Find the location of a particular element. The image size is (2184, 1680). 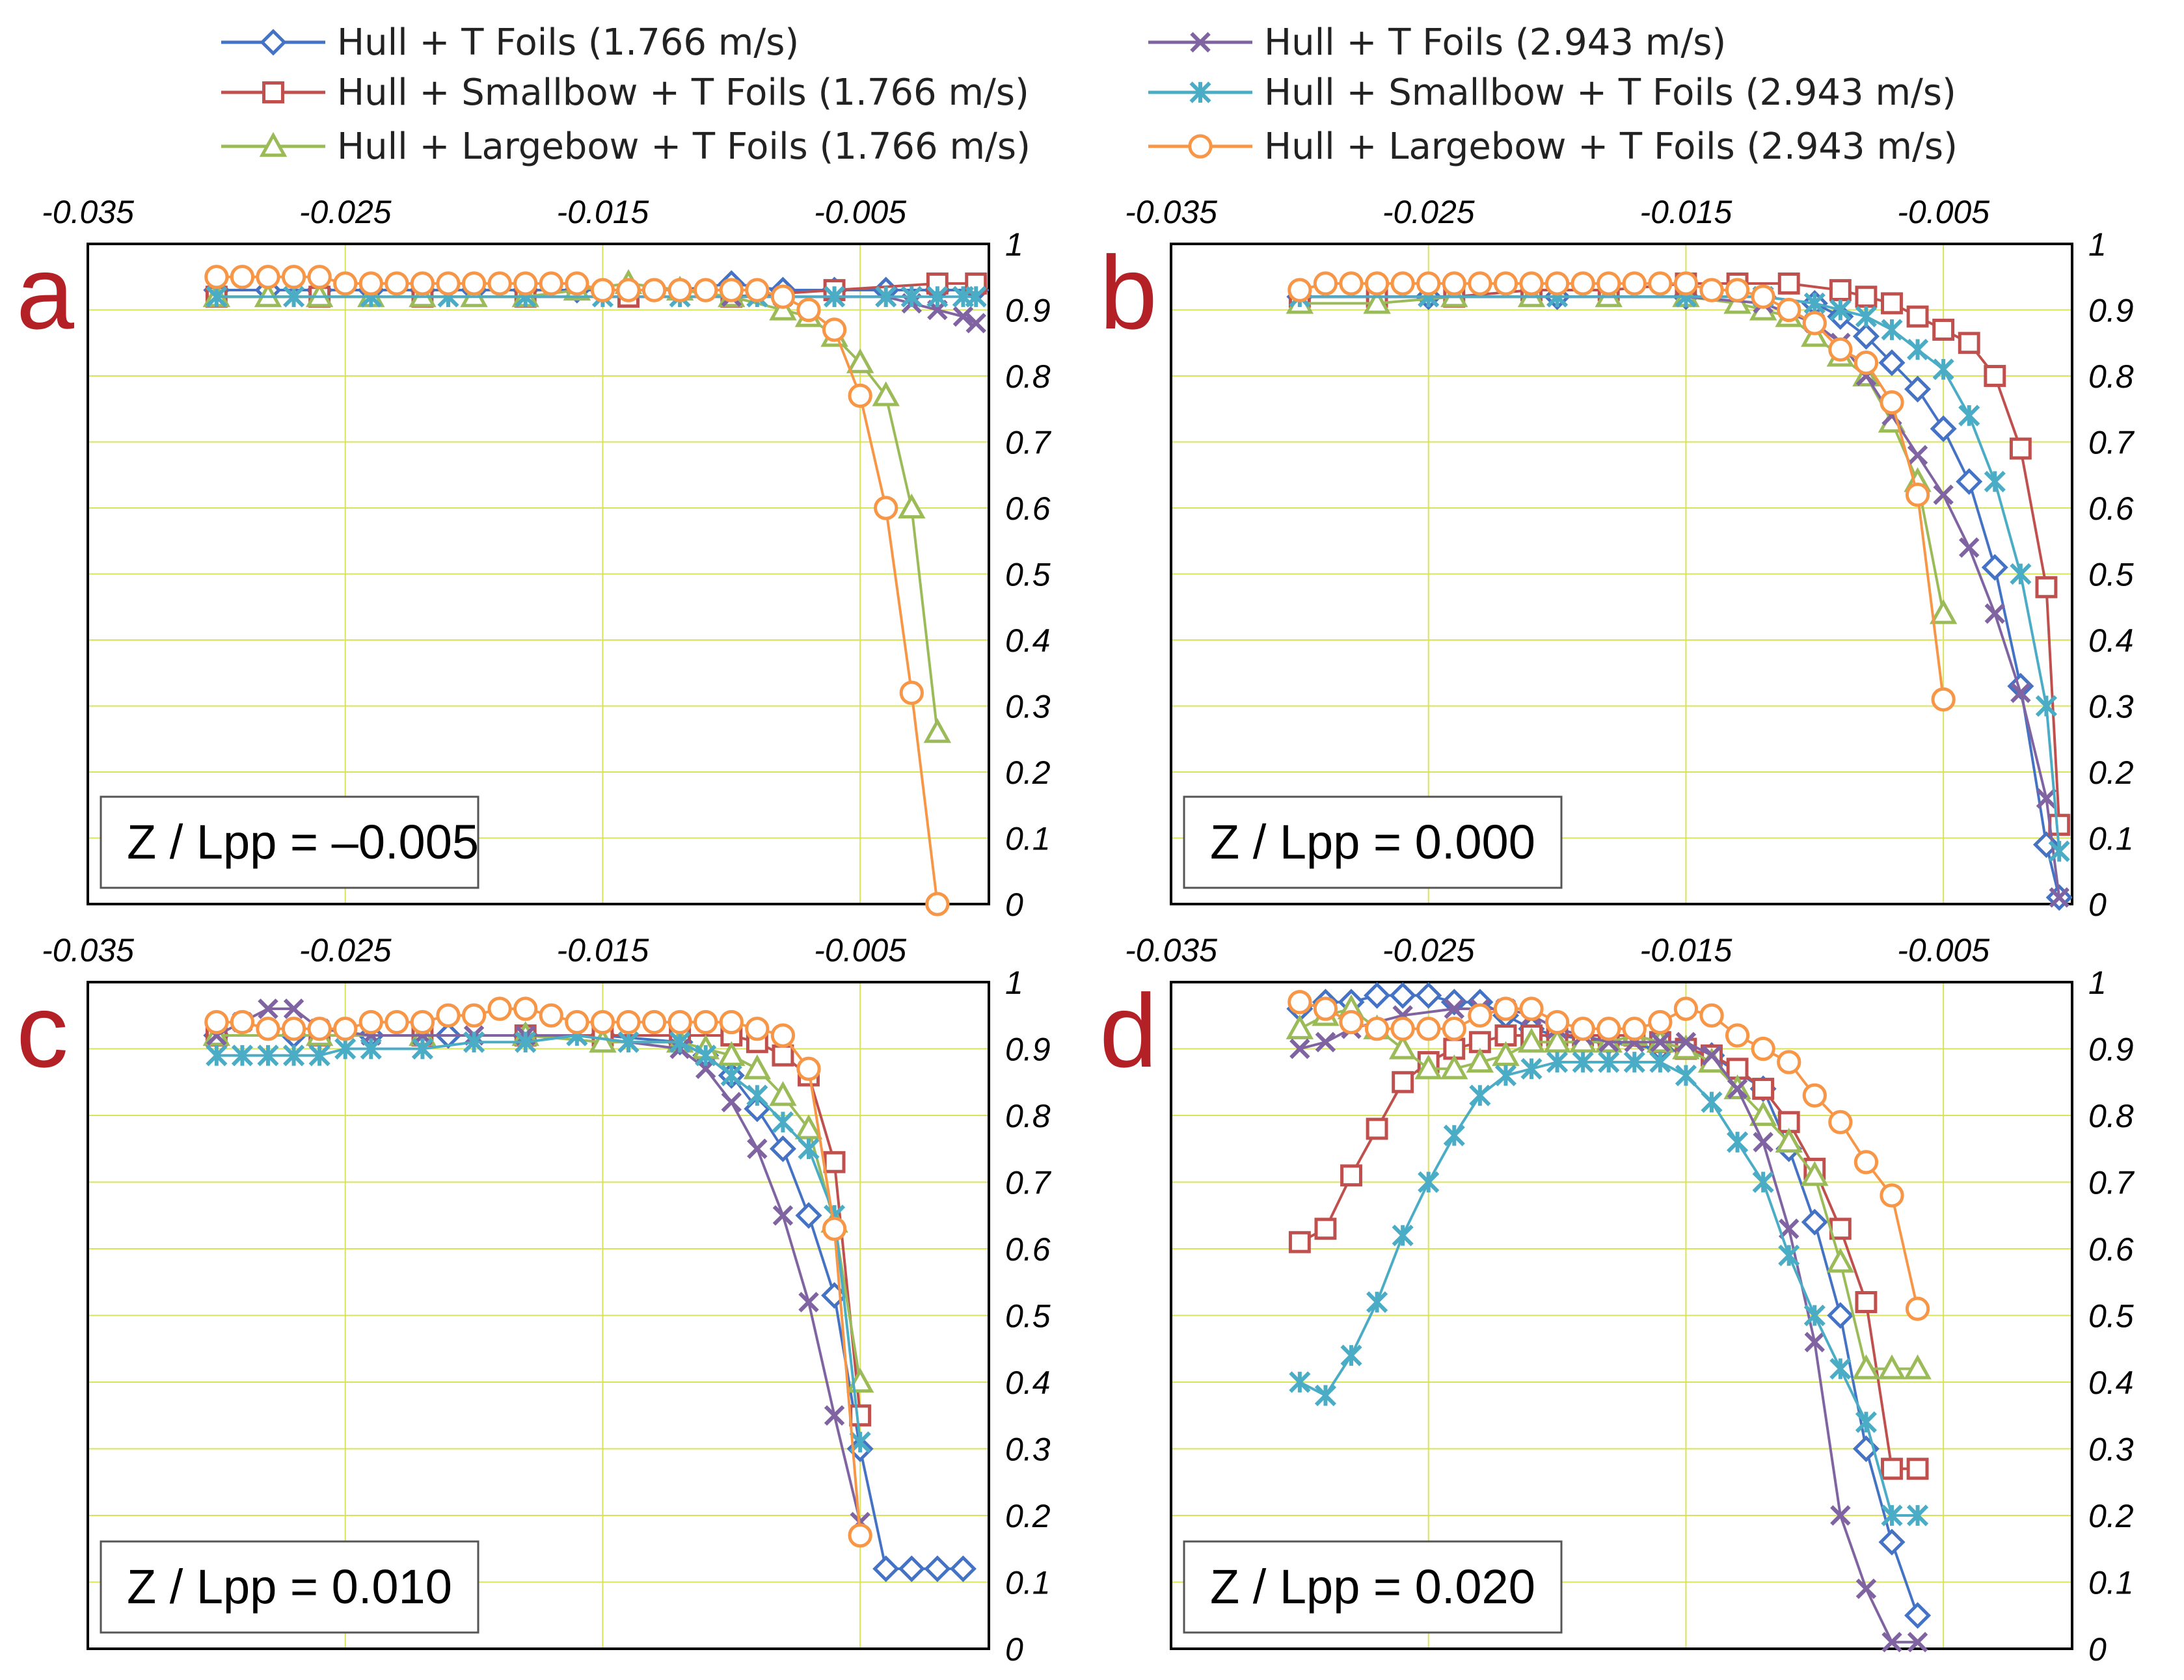

legend-label: Hull + T Foils (1.766 m/s) is located at coordinates (568, 42).